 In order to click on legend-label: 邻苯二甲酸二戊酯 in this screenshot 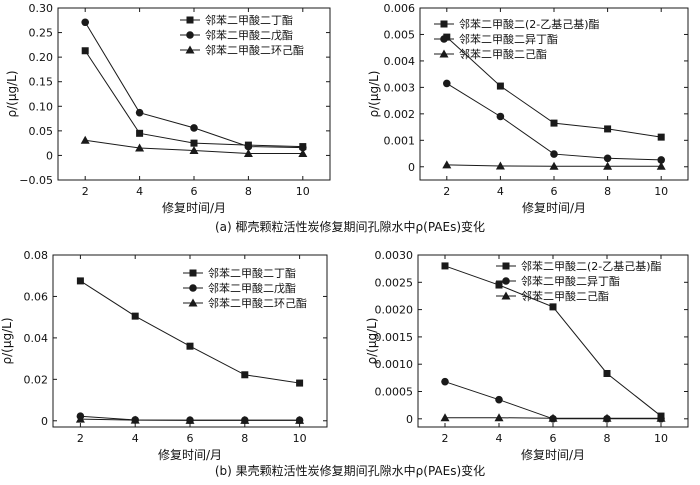, I will do `click(249, 35)`.